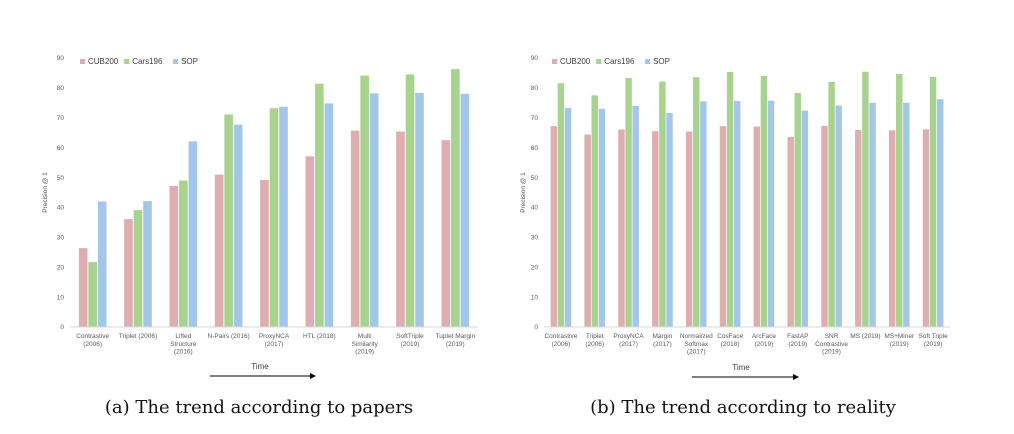 Image resolution: width=1014 pixels, height=434 pixels. What do you see at coordinates (138, 336) in the screenshot?
I see `x-tick-label-line: Triplet (2006)` at bounding box center [138, 336].